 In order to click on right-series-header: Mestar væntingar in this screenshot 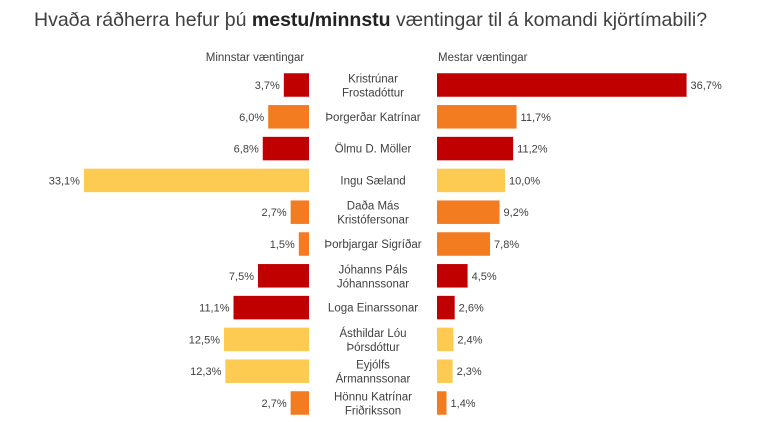, I will do `click(483, 58)`.